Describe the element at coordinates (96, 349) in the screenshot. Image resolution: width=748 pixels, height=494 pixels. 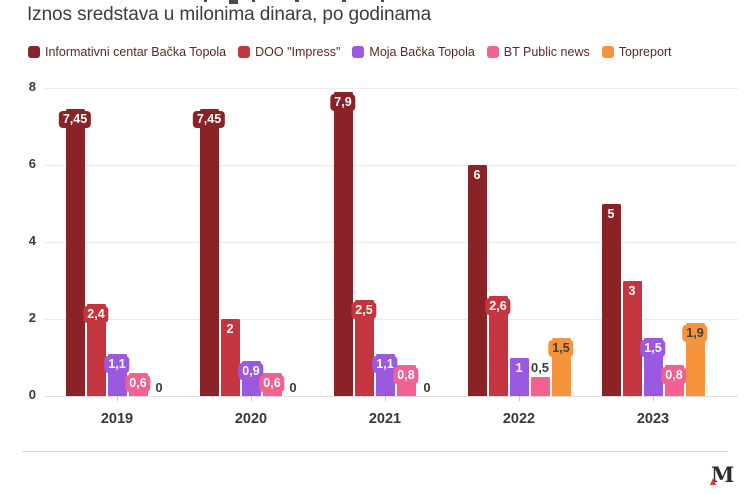
I see `bar-doo-impress-2019` at that location.